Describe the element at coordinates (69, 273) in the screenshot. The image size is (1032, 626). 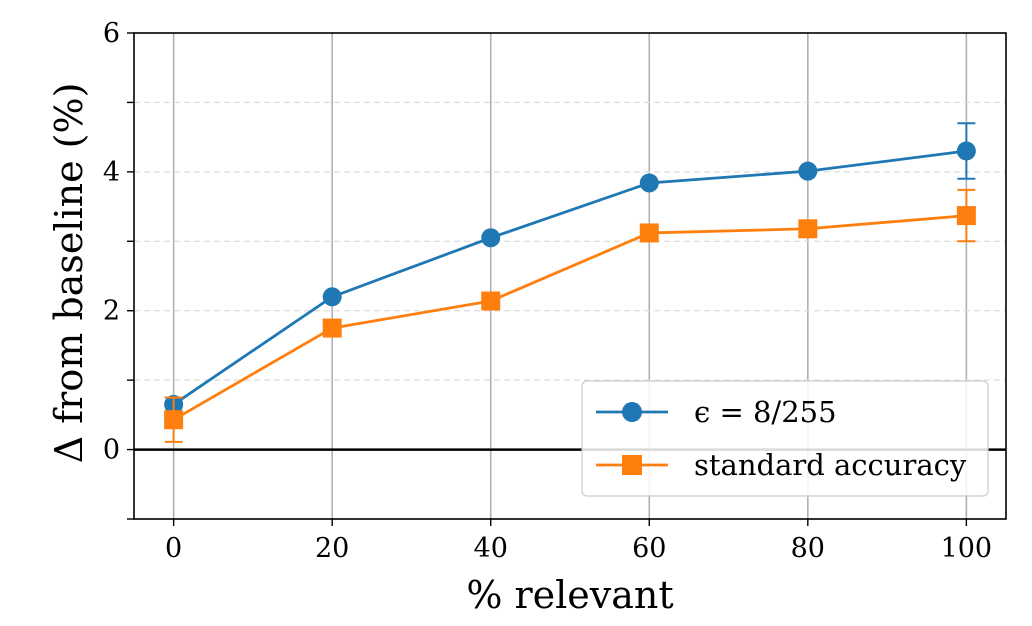
I see `y-axis-label: Δ from baseline (%)` at that location.